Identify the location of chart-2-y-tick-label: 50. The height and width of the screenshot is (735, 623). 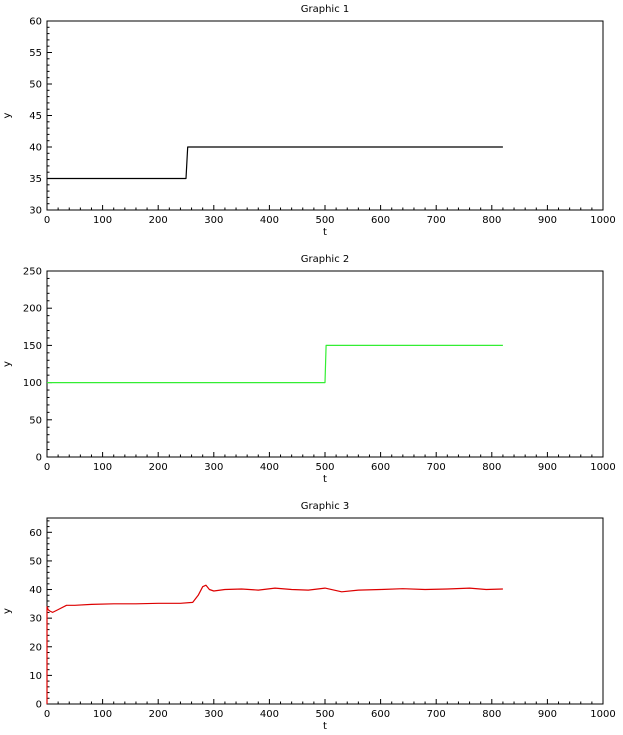
(35, 420).